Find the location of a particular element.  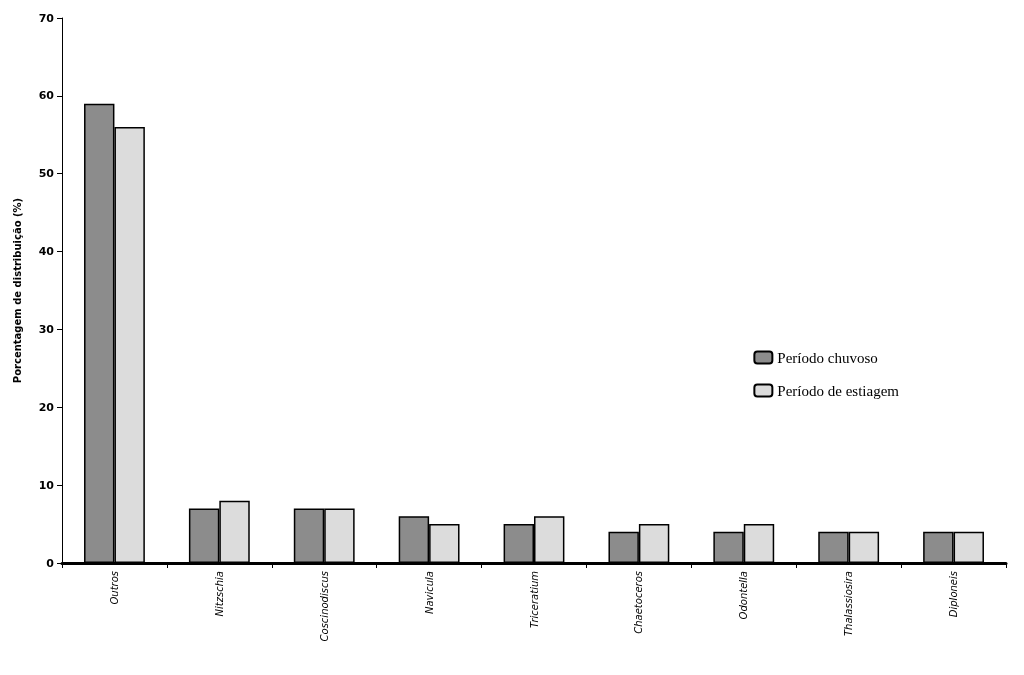

x-tick-label: Coscinodiscus is located at coordinates (324, 606).